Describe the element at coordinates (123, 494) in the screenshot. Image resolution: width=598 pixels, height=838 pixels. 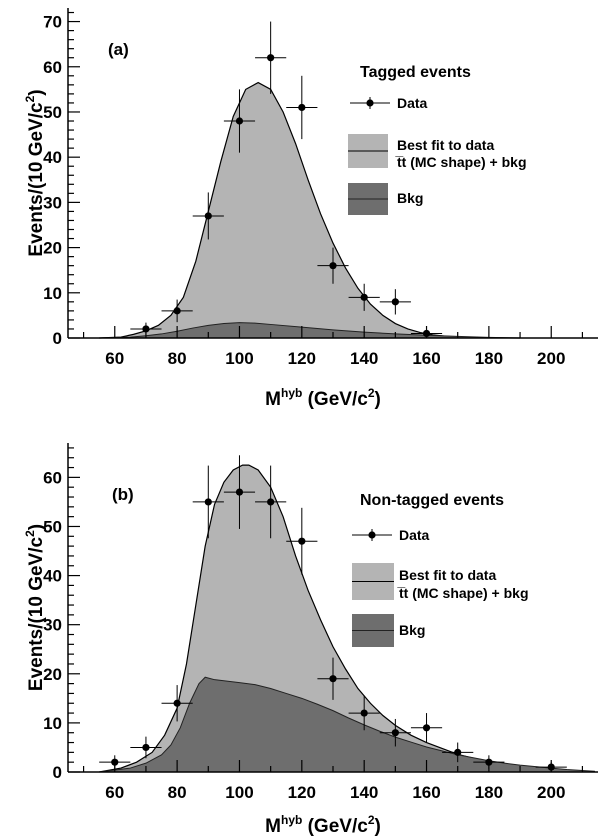
I see `panel-tag: (b)` at that location.